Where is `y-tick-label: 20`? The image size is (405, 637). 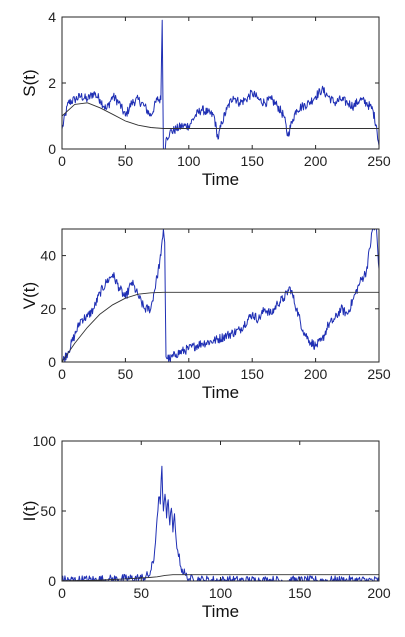 y-tick-label: 20 is located at coordinates (48, 309).